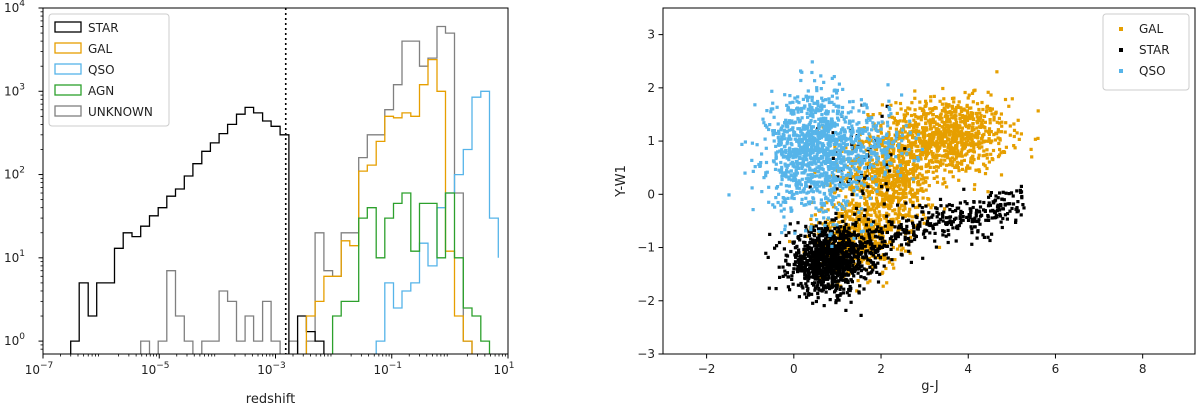 The image size is (1200, 408). Describe the element at coordinates (411, 274) in the screenshot. I see `series-agn-step` at that location.